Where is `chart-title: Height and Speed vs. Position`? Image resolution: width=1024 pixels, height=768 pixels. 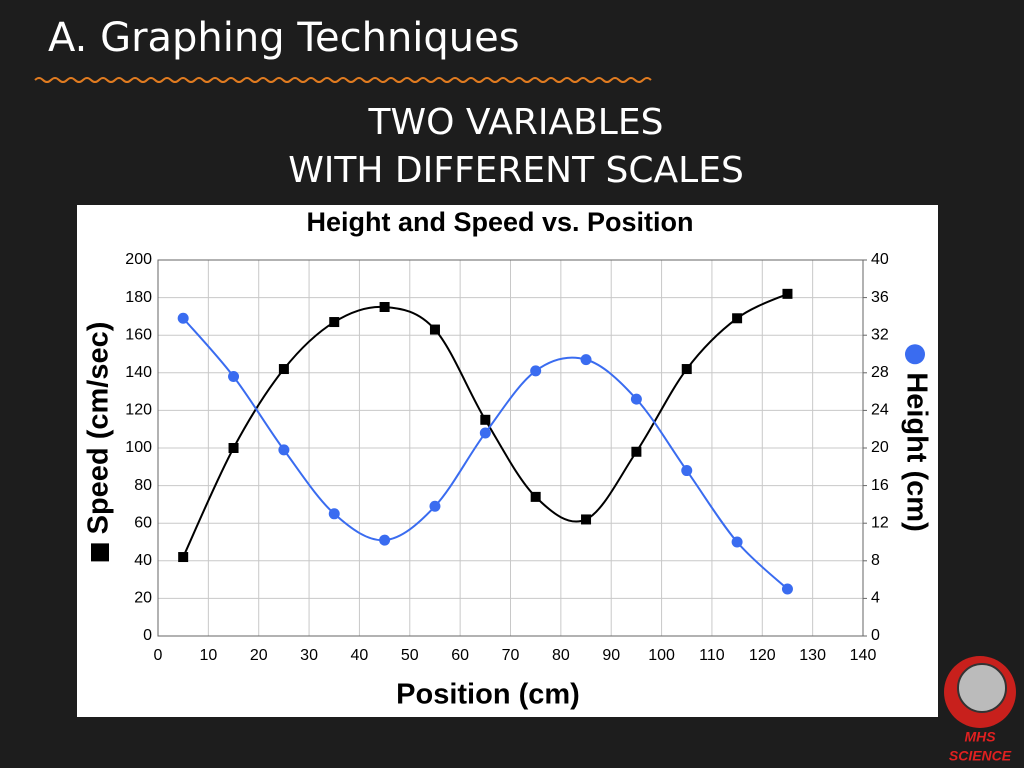
chart-title: Height and Speed vs. Position is located at coordinates (499, 222).